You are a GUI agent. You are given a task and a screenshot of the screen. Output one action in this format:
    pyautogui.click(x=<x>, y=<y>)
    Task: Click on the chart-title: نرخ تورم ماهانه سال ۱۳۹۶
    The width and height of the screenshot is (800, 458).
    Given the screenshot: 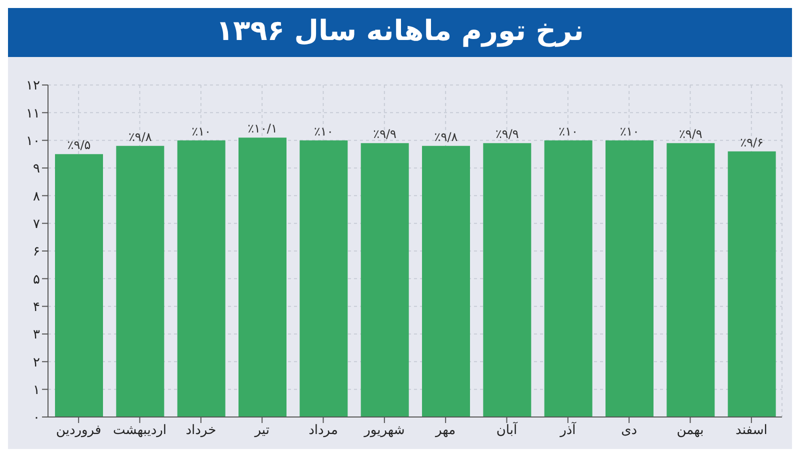 What is the action you would take?
    pyautogui.click(x=400, y=32)
    